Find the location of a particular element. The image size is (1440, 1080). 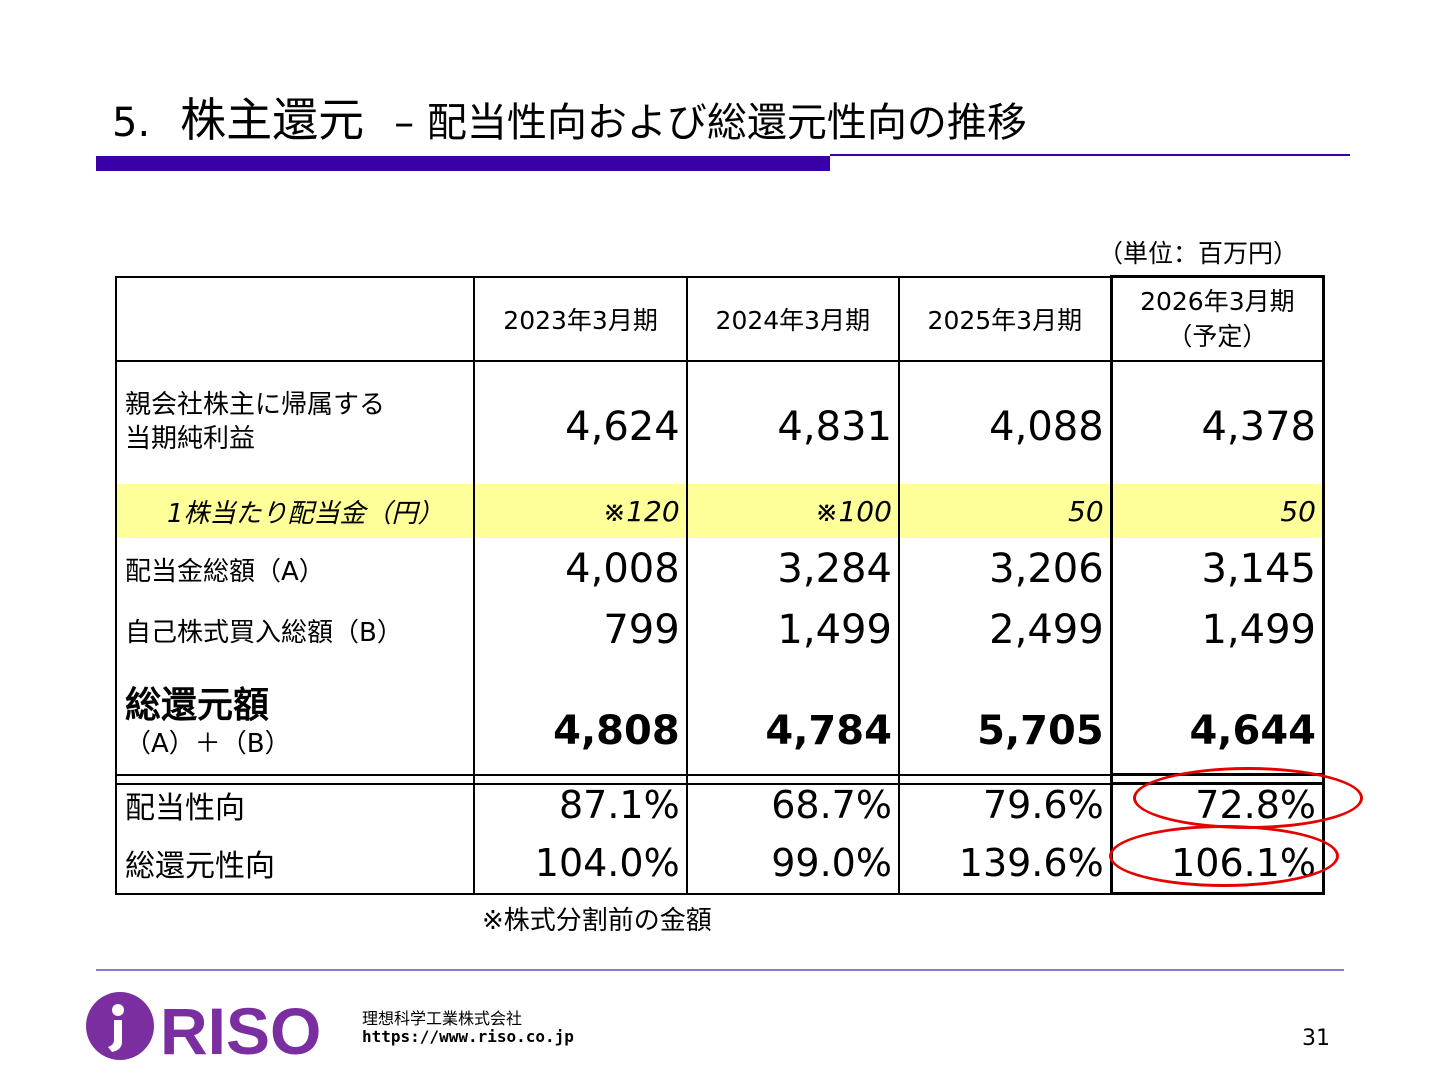

buyback-fy2025: 2,499 is located at coordinates (1005, 630).